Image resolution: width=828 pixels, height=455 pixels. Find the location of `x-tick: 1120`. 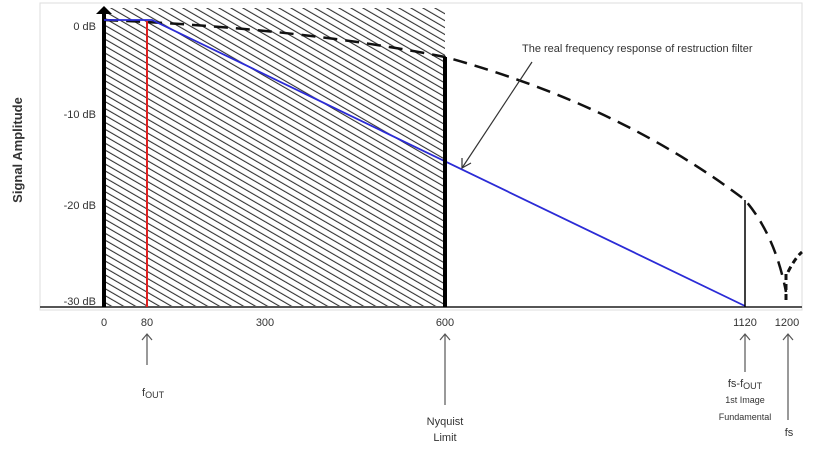

x-tick: 1120 is located at coordinates (745, 323).